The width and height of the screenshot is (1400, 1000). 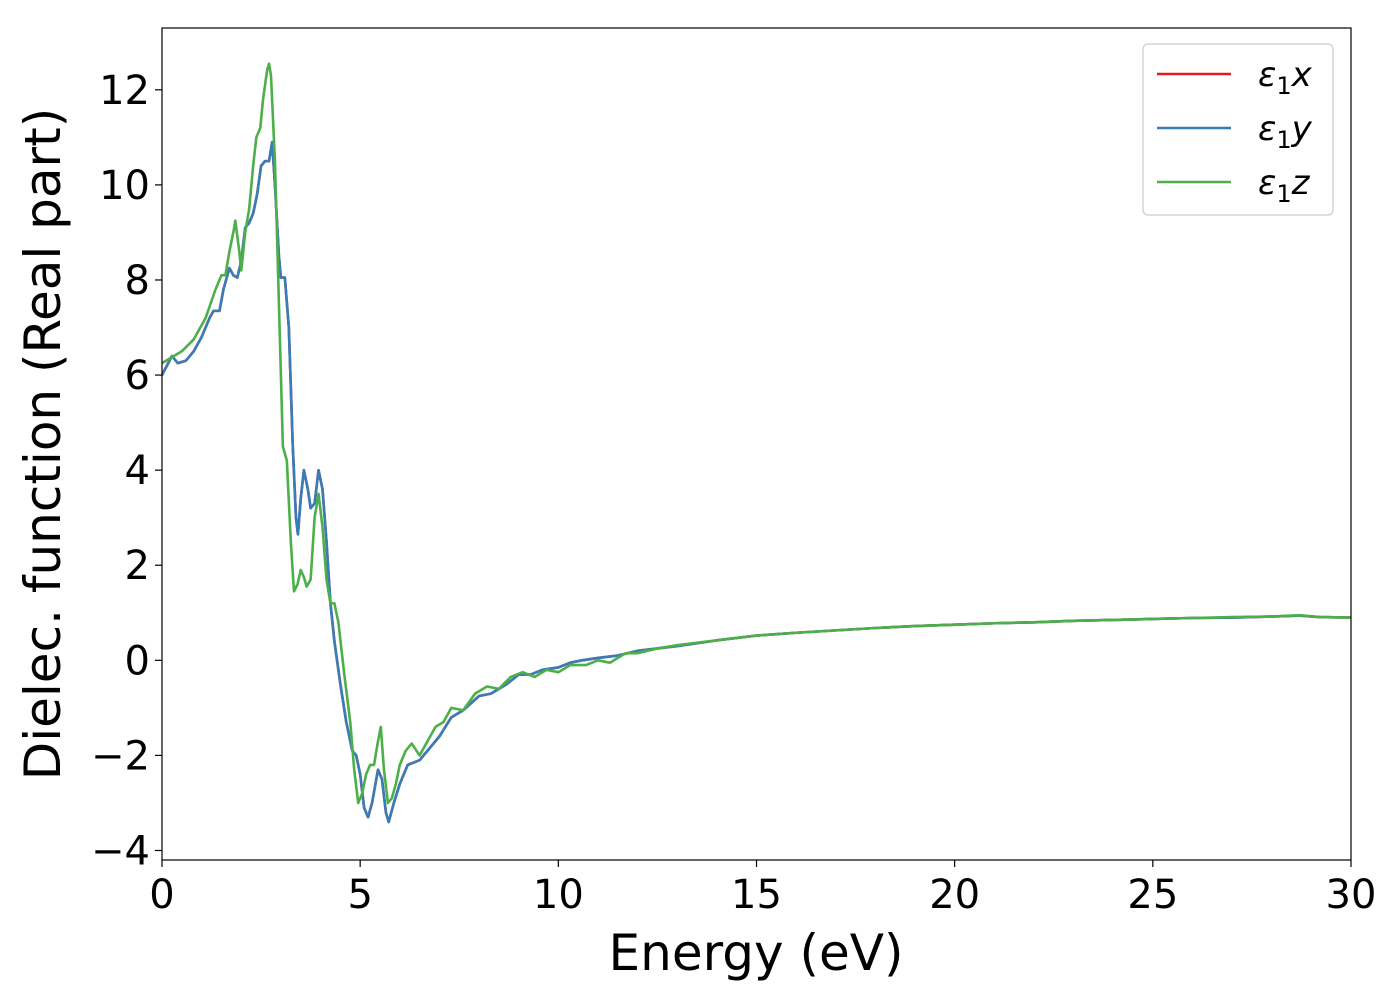 What do you see at coordinates (137, 376) in the screenshot?
I see `y-tick-label: 6` at bounding box center [137, 376].